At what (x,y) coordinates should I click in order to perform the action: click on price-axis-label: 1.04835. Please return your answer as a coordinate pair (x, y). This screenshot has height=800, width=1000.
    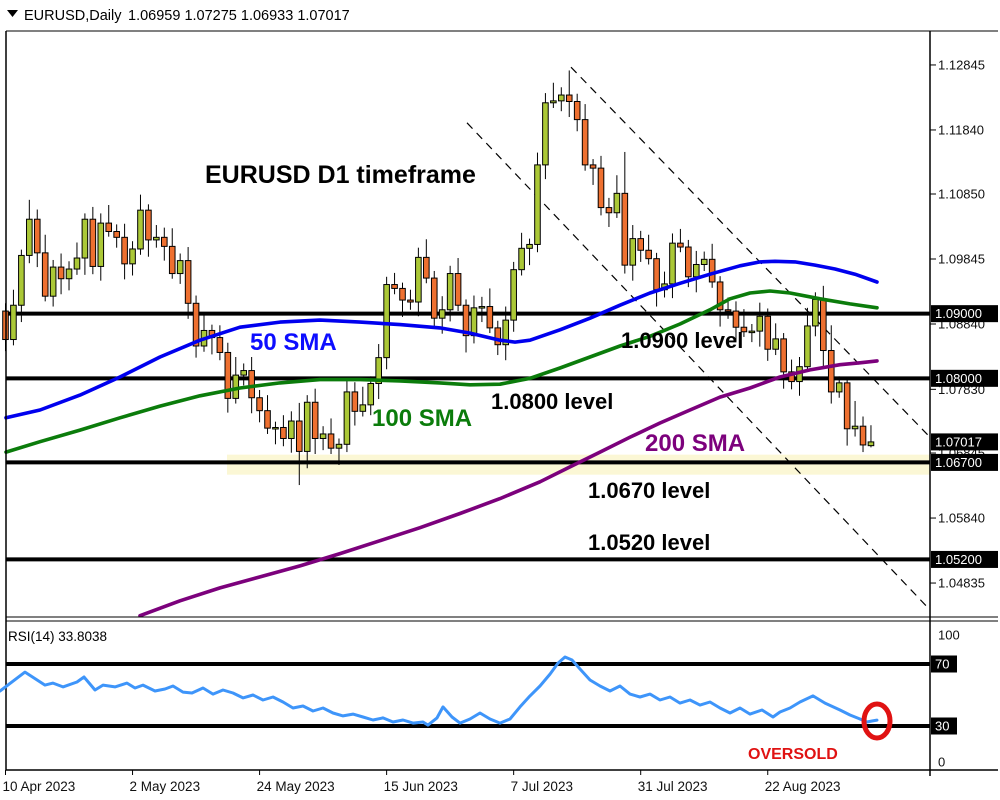
    Looking at the image, I should click on (961, 583).